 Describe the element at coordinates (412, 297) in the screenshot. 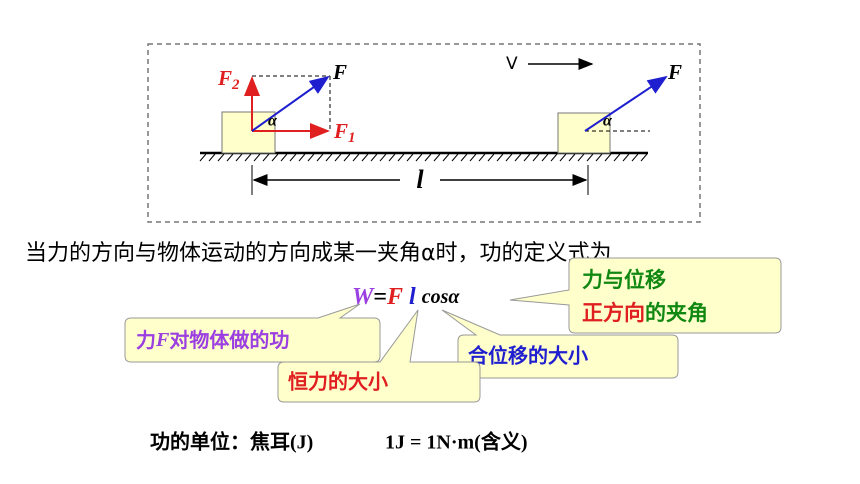

I see `formula-l: l` at that location.